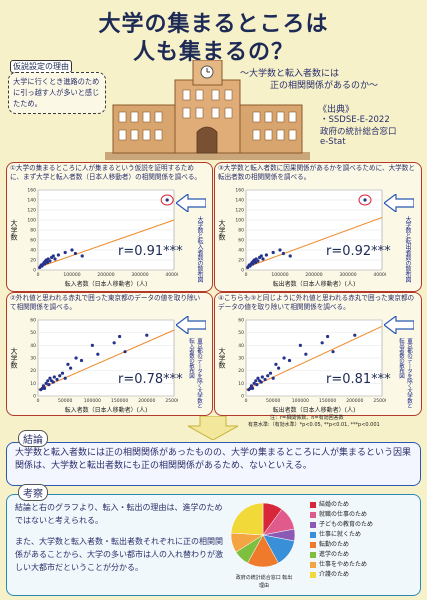 This screenshot has height=600, width=427. What do you see at coordinates (13, 168) in the screenshot?
I see `panel-1-num: ①` at bounding box center [13, 168].